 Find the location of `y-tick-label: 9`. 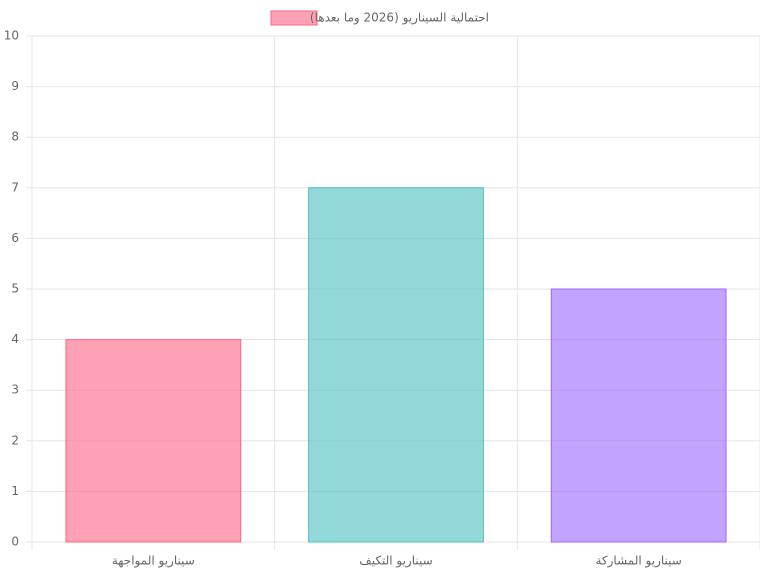

y-tick-label: 9 is located at coordinates (15, 86).